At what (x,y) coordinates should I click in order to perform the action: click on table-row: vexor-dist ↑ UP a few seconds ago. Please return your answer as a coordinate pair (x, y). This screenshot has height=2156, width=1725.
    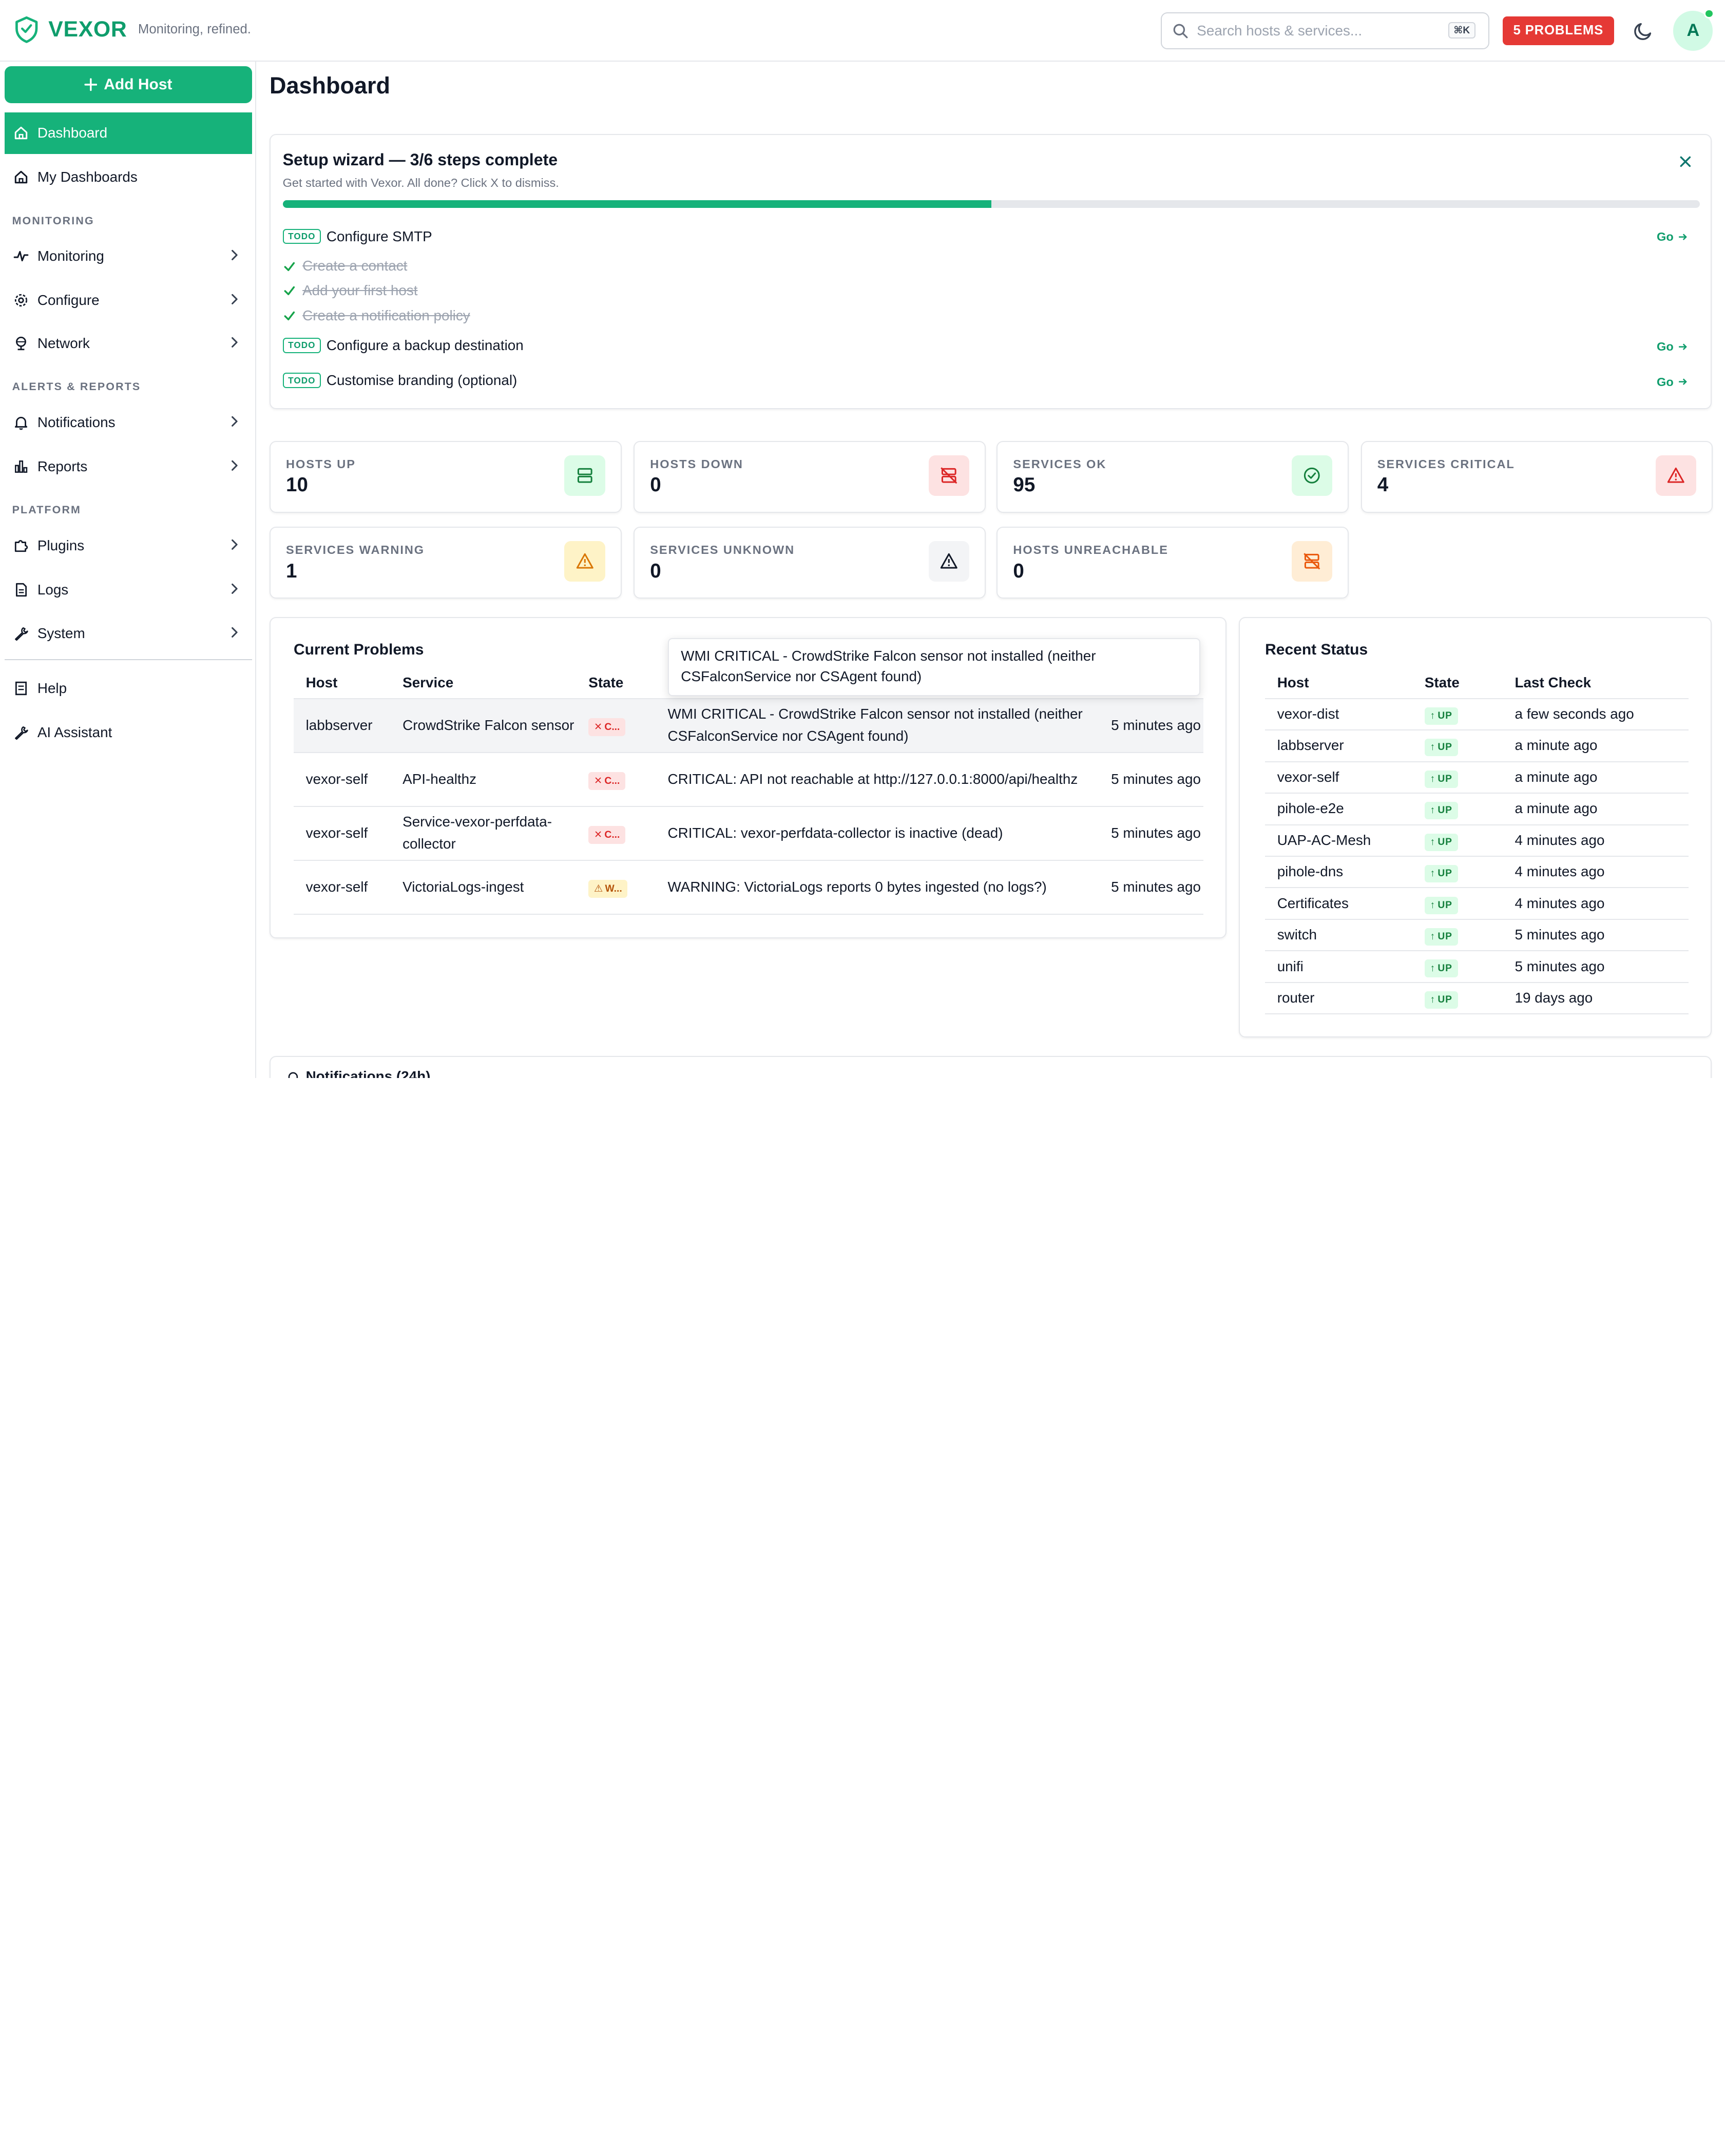
    Looking at the image, I should click on (1477, 714).